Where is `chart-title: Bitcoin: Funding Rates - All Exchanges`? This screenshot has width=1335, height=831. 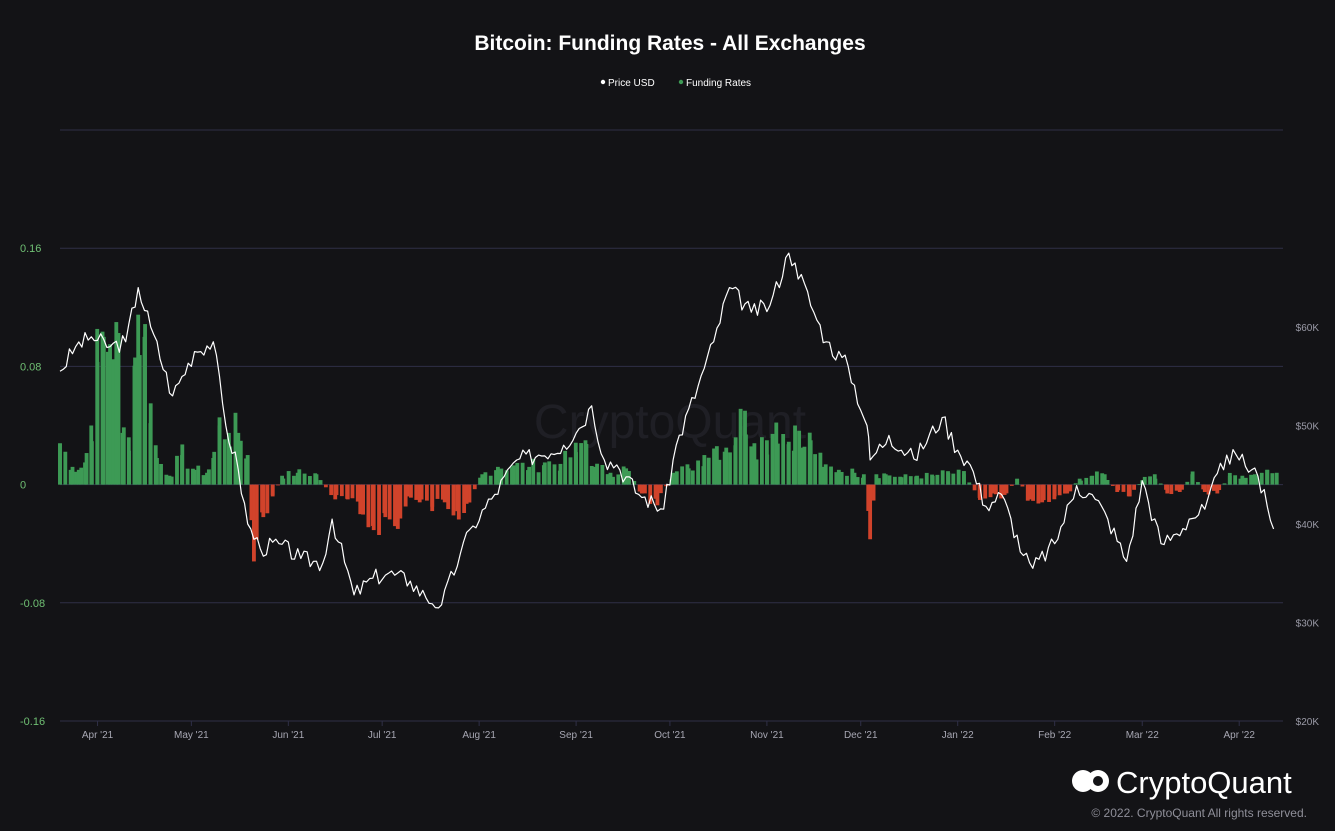
chart-title: Bitcoin: Funding Rates - All Exchanges is located at coordinates (669, 43).